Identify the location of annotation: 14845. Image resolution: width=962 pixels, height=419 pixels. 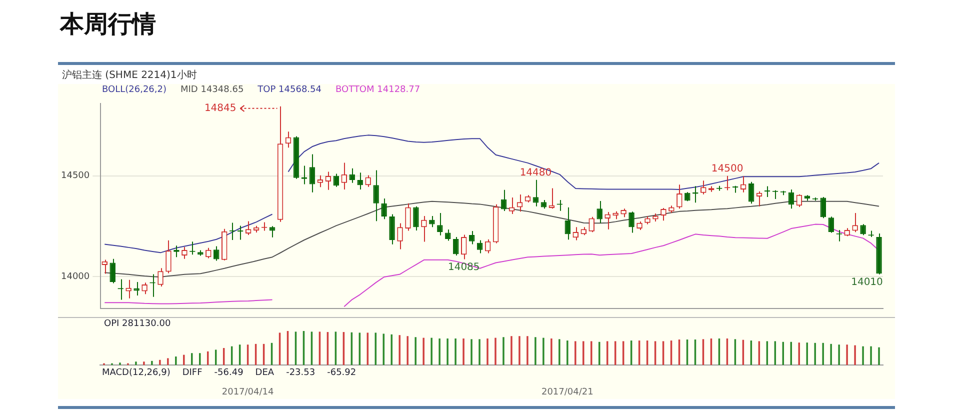
(220, 108).